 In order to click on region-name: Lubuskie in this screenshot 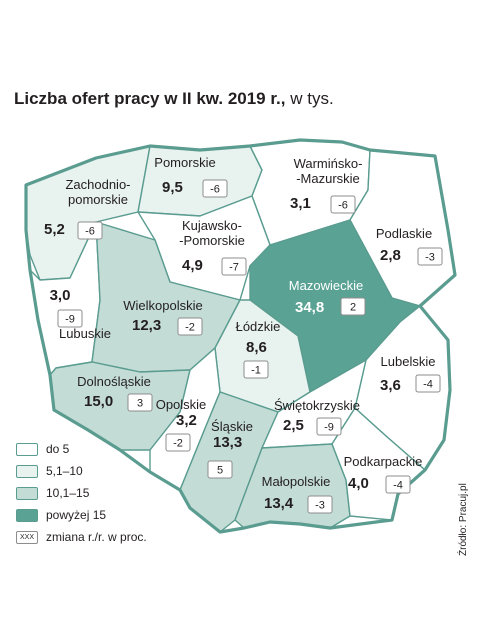, I will do `click(85, 333)`.